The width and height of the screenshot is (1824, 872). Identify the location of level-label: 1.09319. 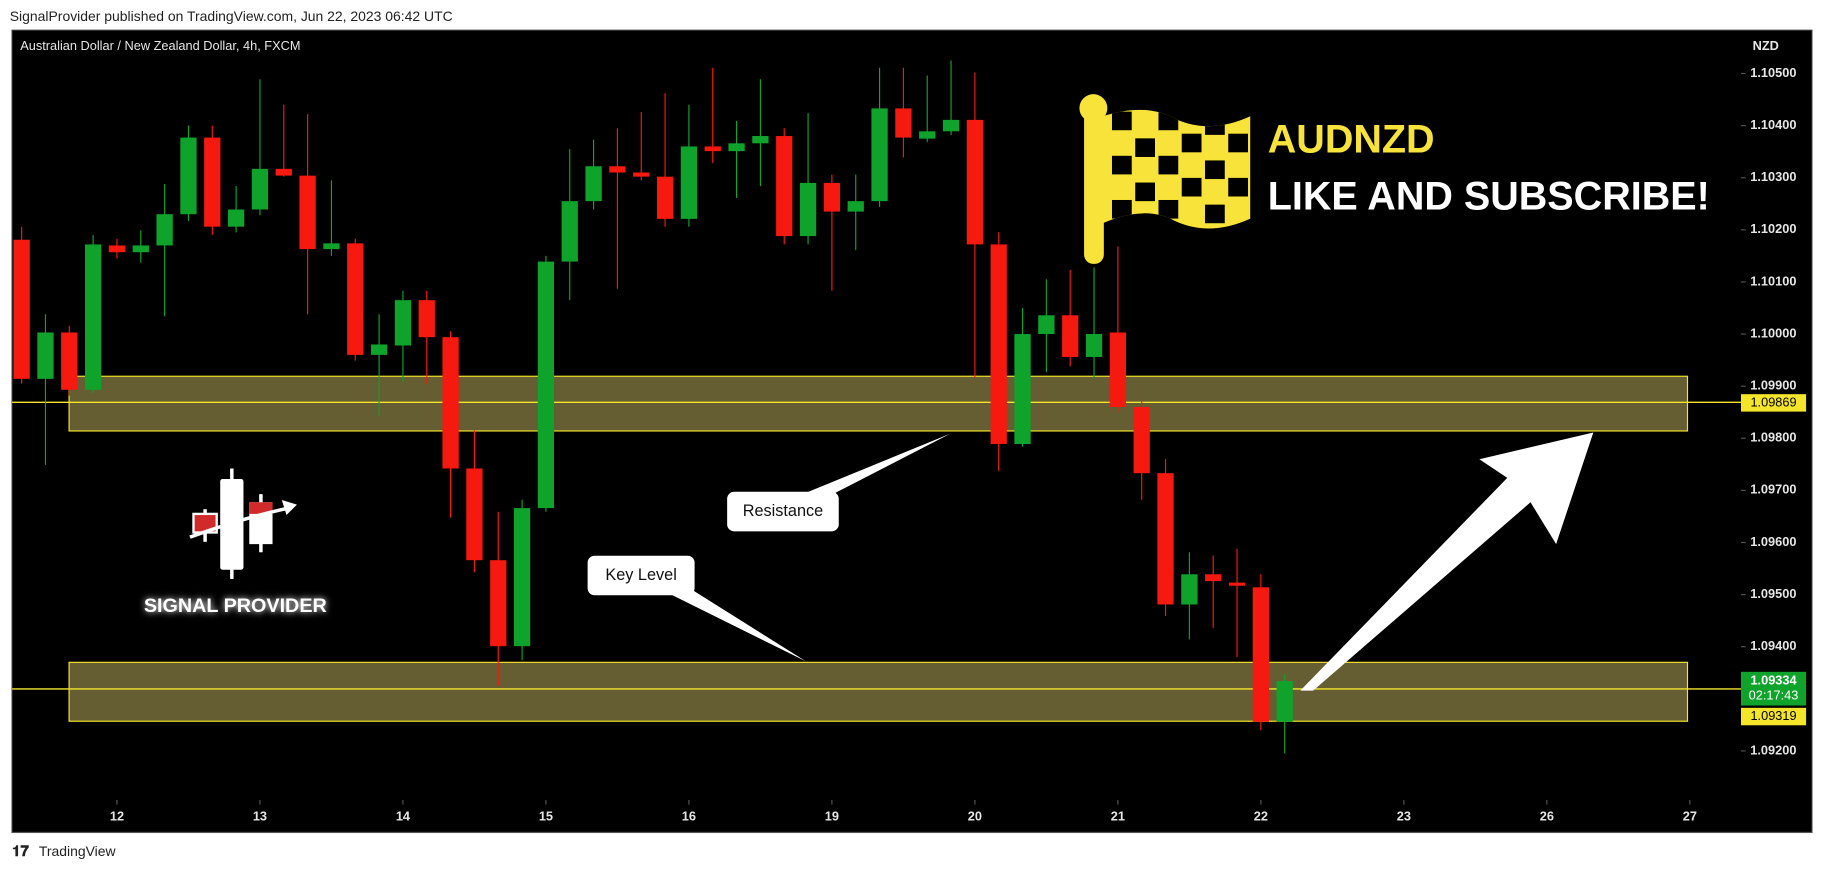
(1773, 715).